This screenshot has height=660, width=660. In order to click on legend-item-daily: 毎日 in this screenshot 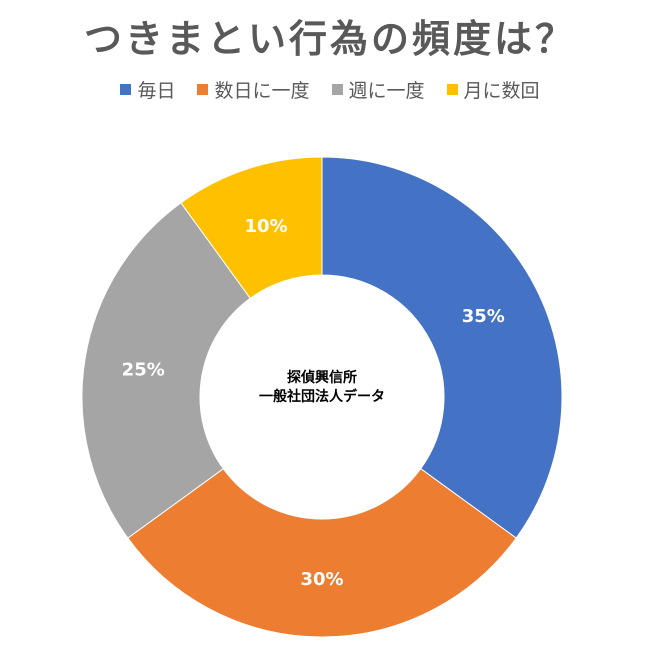, I will do `click(147, 89)`.